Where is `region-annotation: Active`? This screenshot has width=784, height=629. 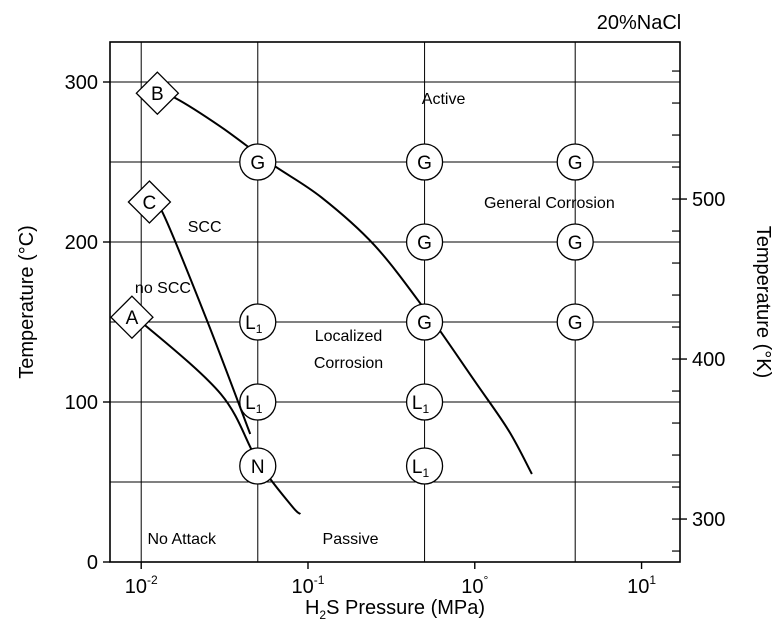 region-annotation: Active is located at coordinates (444, 99).